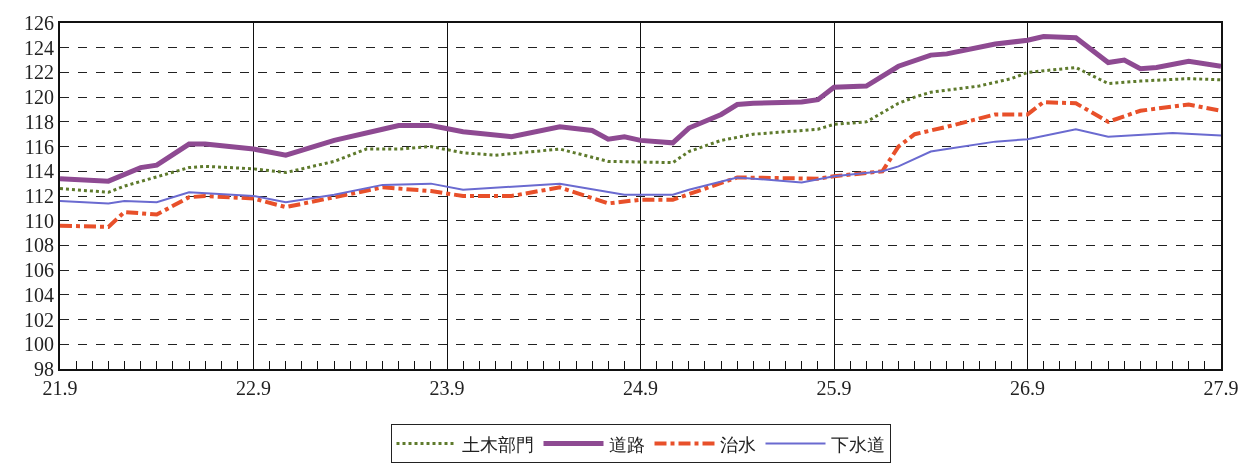  What do you see at coordinates (39, 196) in the screenshot?
I see `y-tick-label: 112` at bounding box center [39, 196].